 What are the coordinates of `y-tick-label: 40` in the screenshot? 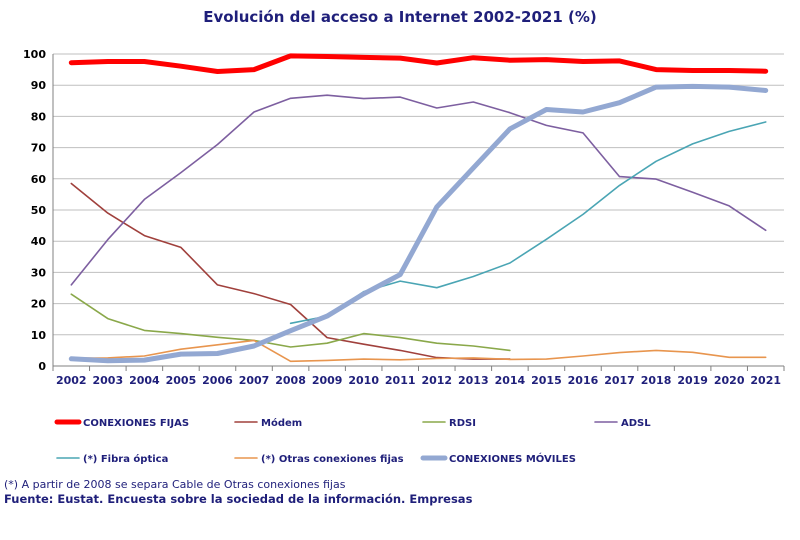 It's located at (39, 241).